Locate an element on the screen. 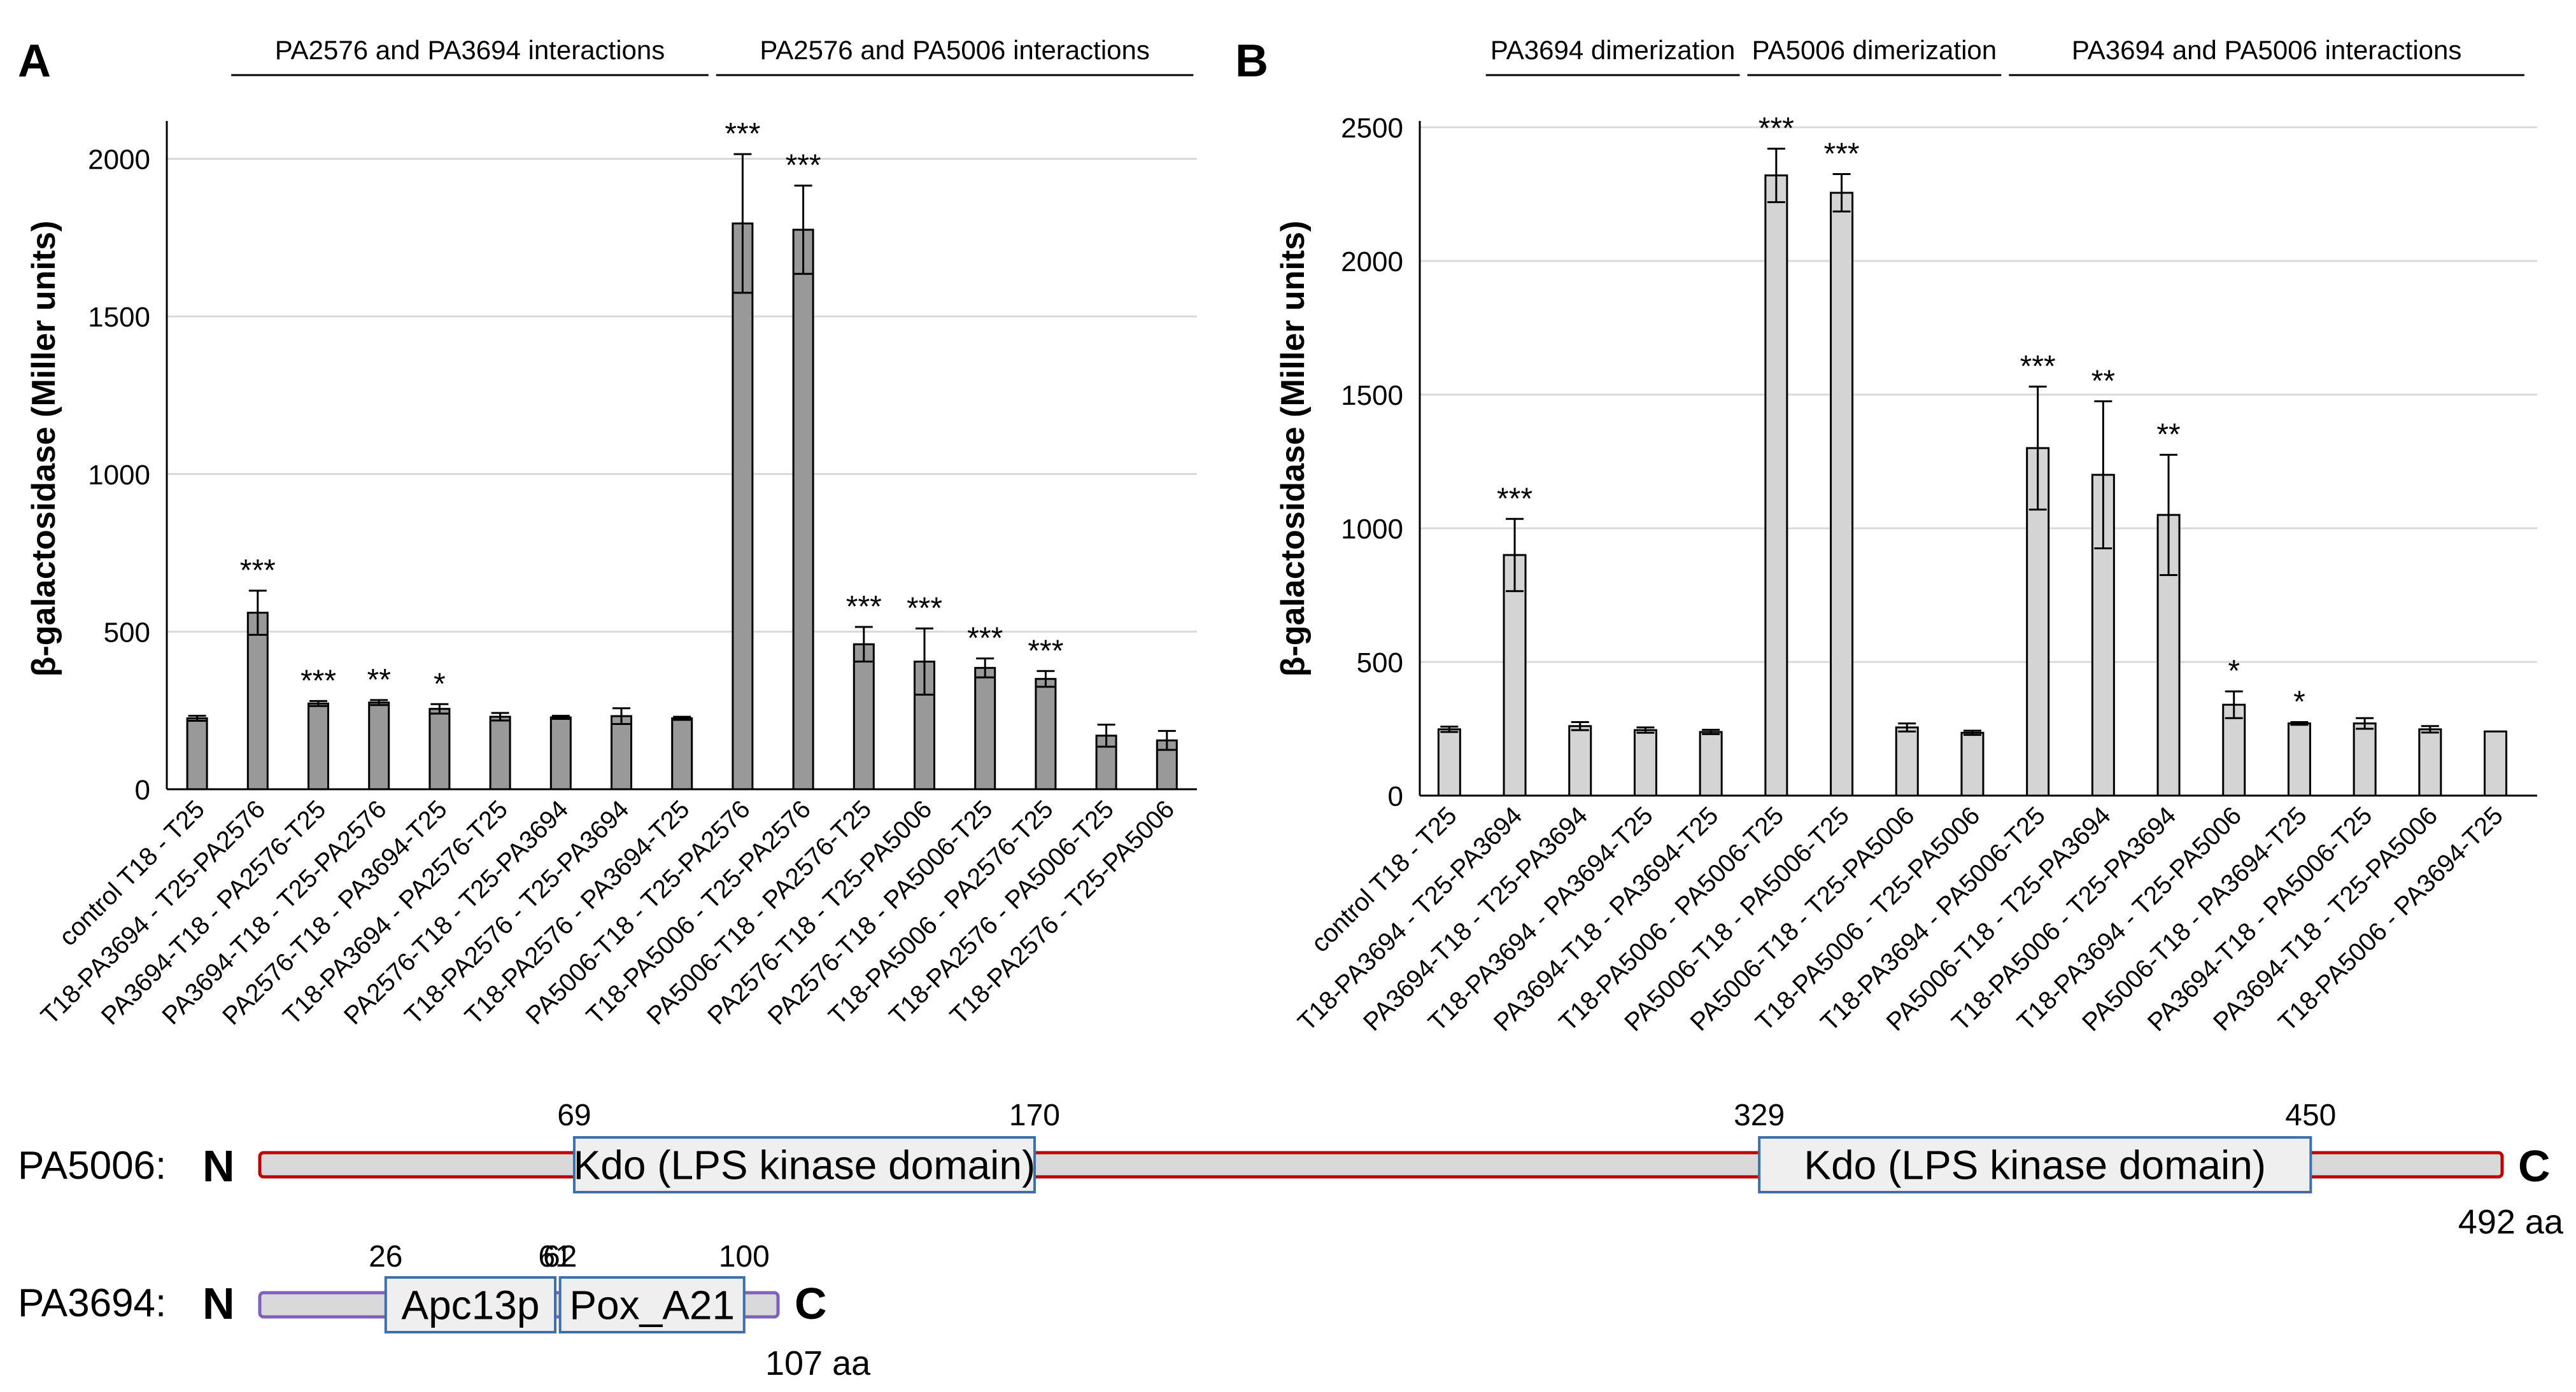 The image size is (2576, 1392). y-tick-label: 500 is located at coordinates (127, 632).